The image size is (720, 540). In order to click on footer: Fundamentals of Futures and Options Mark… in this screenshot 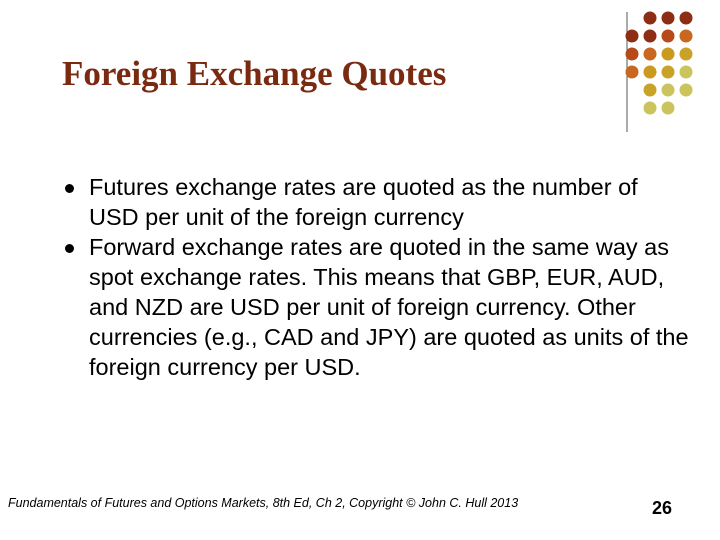, I will do `click(263, 503)`.